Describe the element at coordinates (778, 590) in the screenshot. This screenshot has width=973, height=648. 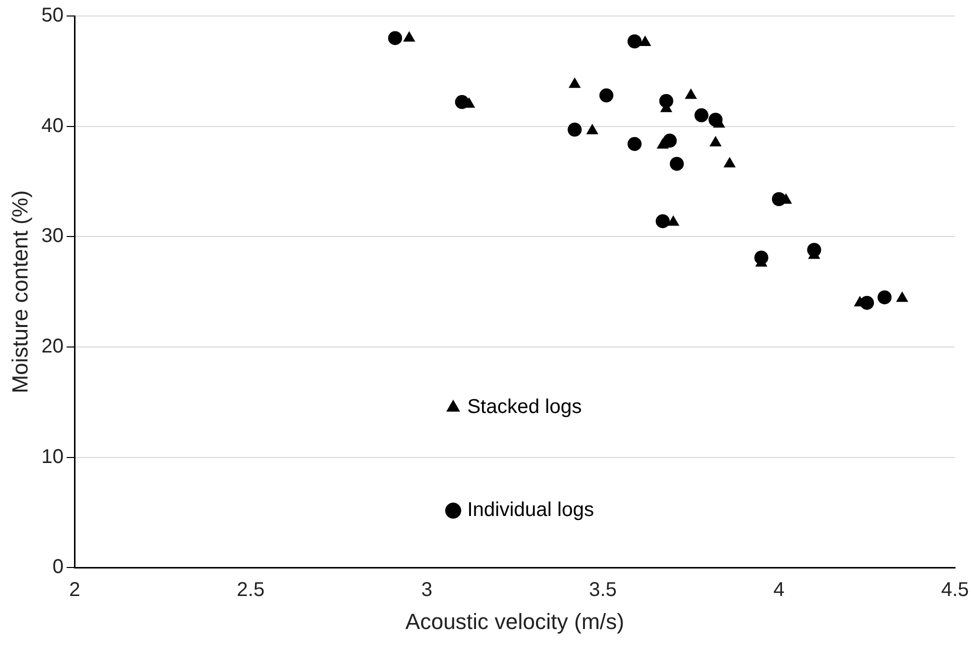
I see `x-tick-label: 4` at that location.